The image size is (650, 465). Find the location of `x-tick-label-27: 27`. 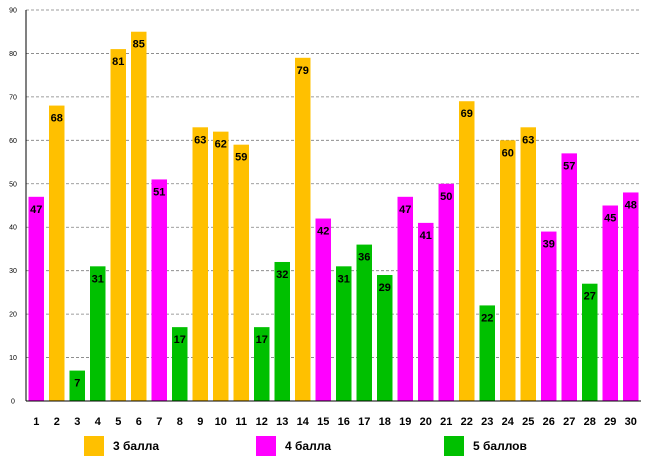

x-tick-label-27: 27 is located at coordinates (569, 422).